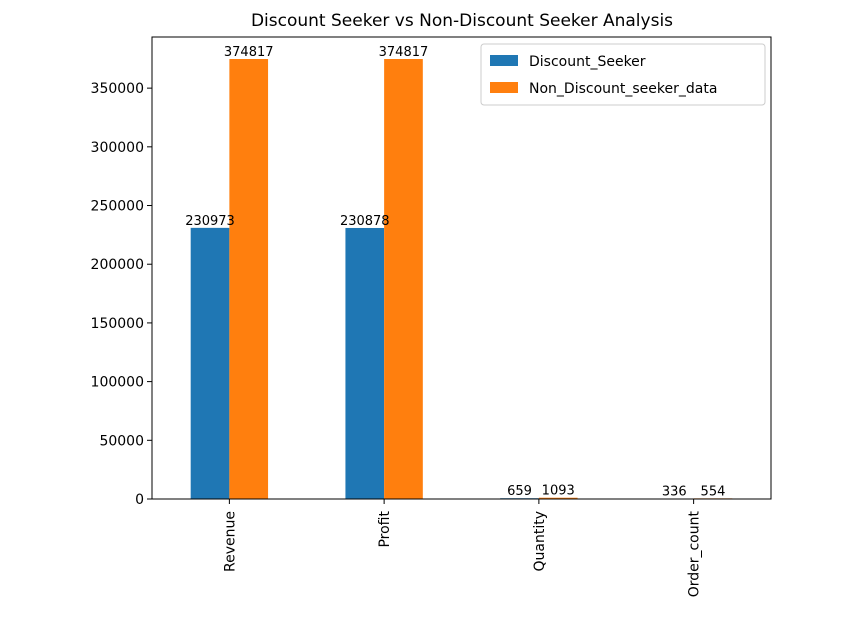 The height and width of the screenshot is (625, 867). Describe the element at coordinates (117, 148) in the screenshot. I see `y-tick-label: 300000` at that location.